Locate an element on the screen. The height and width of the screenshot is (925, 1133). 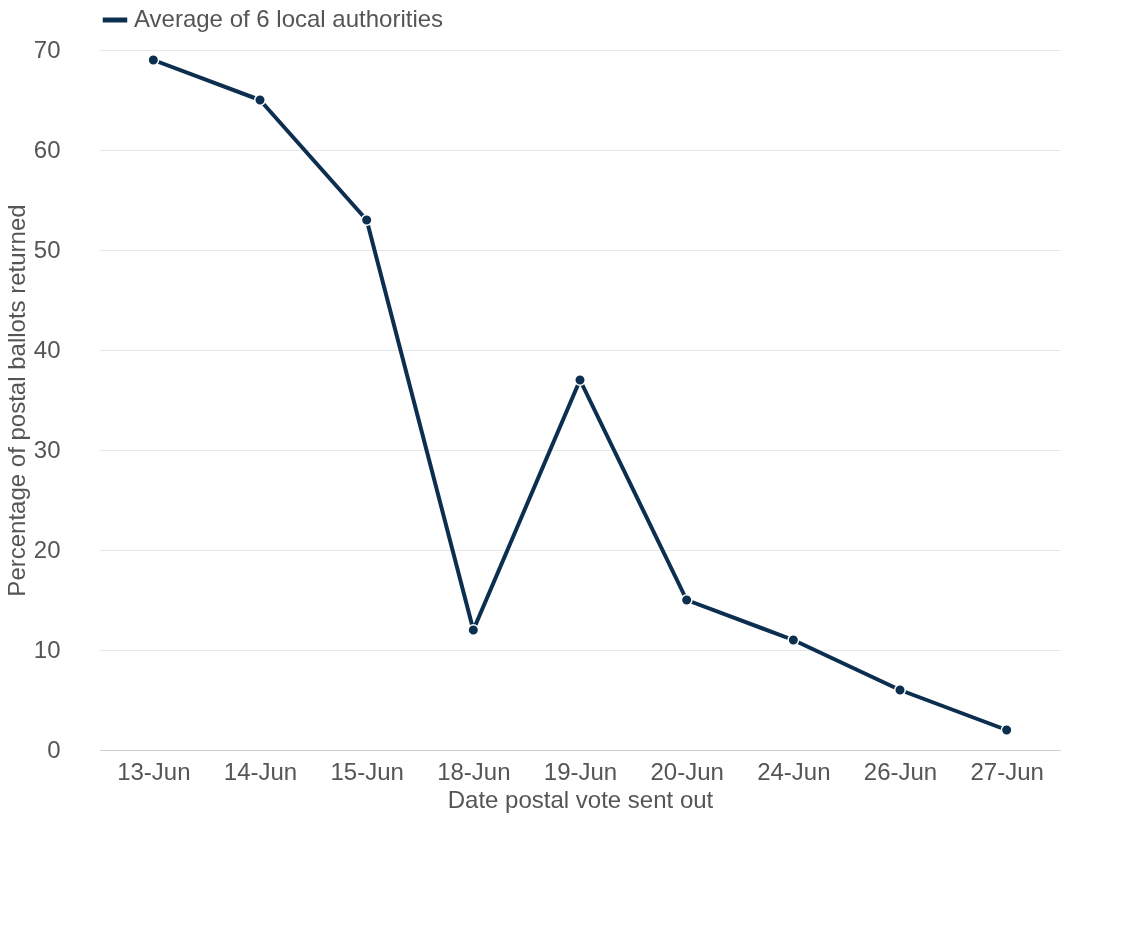
y-axis-title: Percentage of postal ballots returned is located at coordinates (16, 400).